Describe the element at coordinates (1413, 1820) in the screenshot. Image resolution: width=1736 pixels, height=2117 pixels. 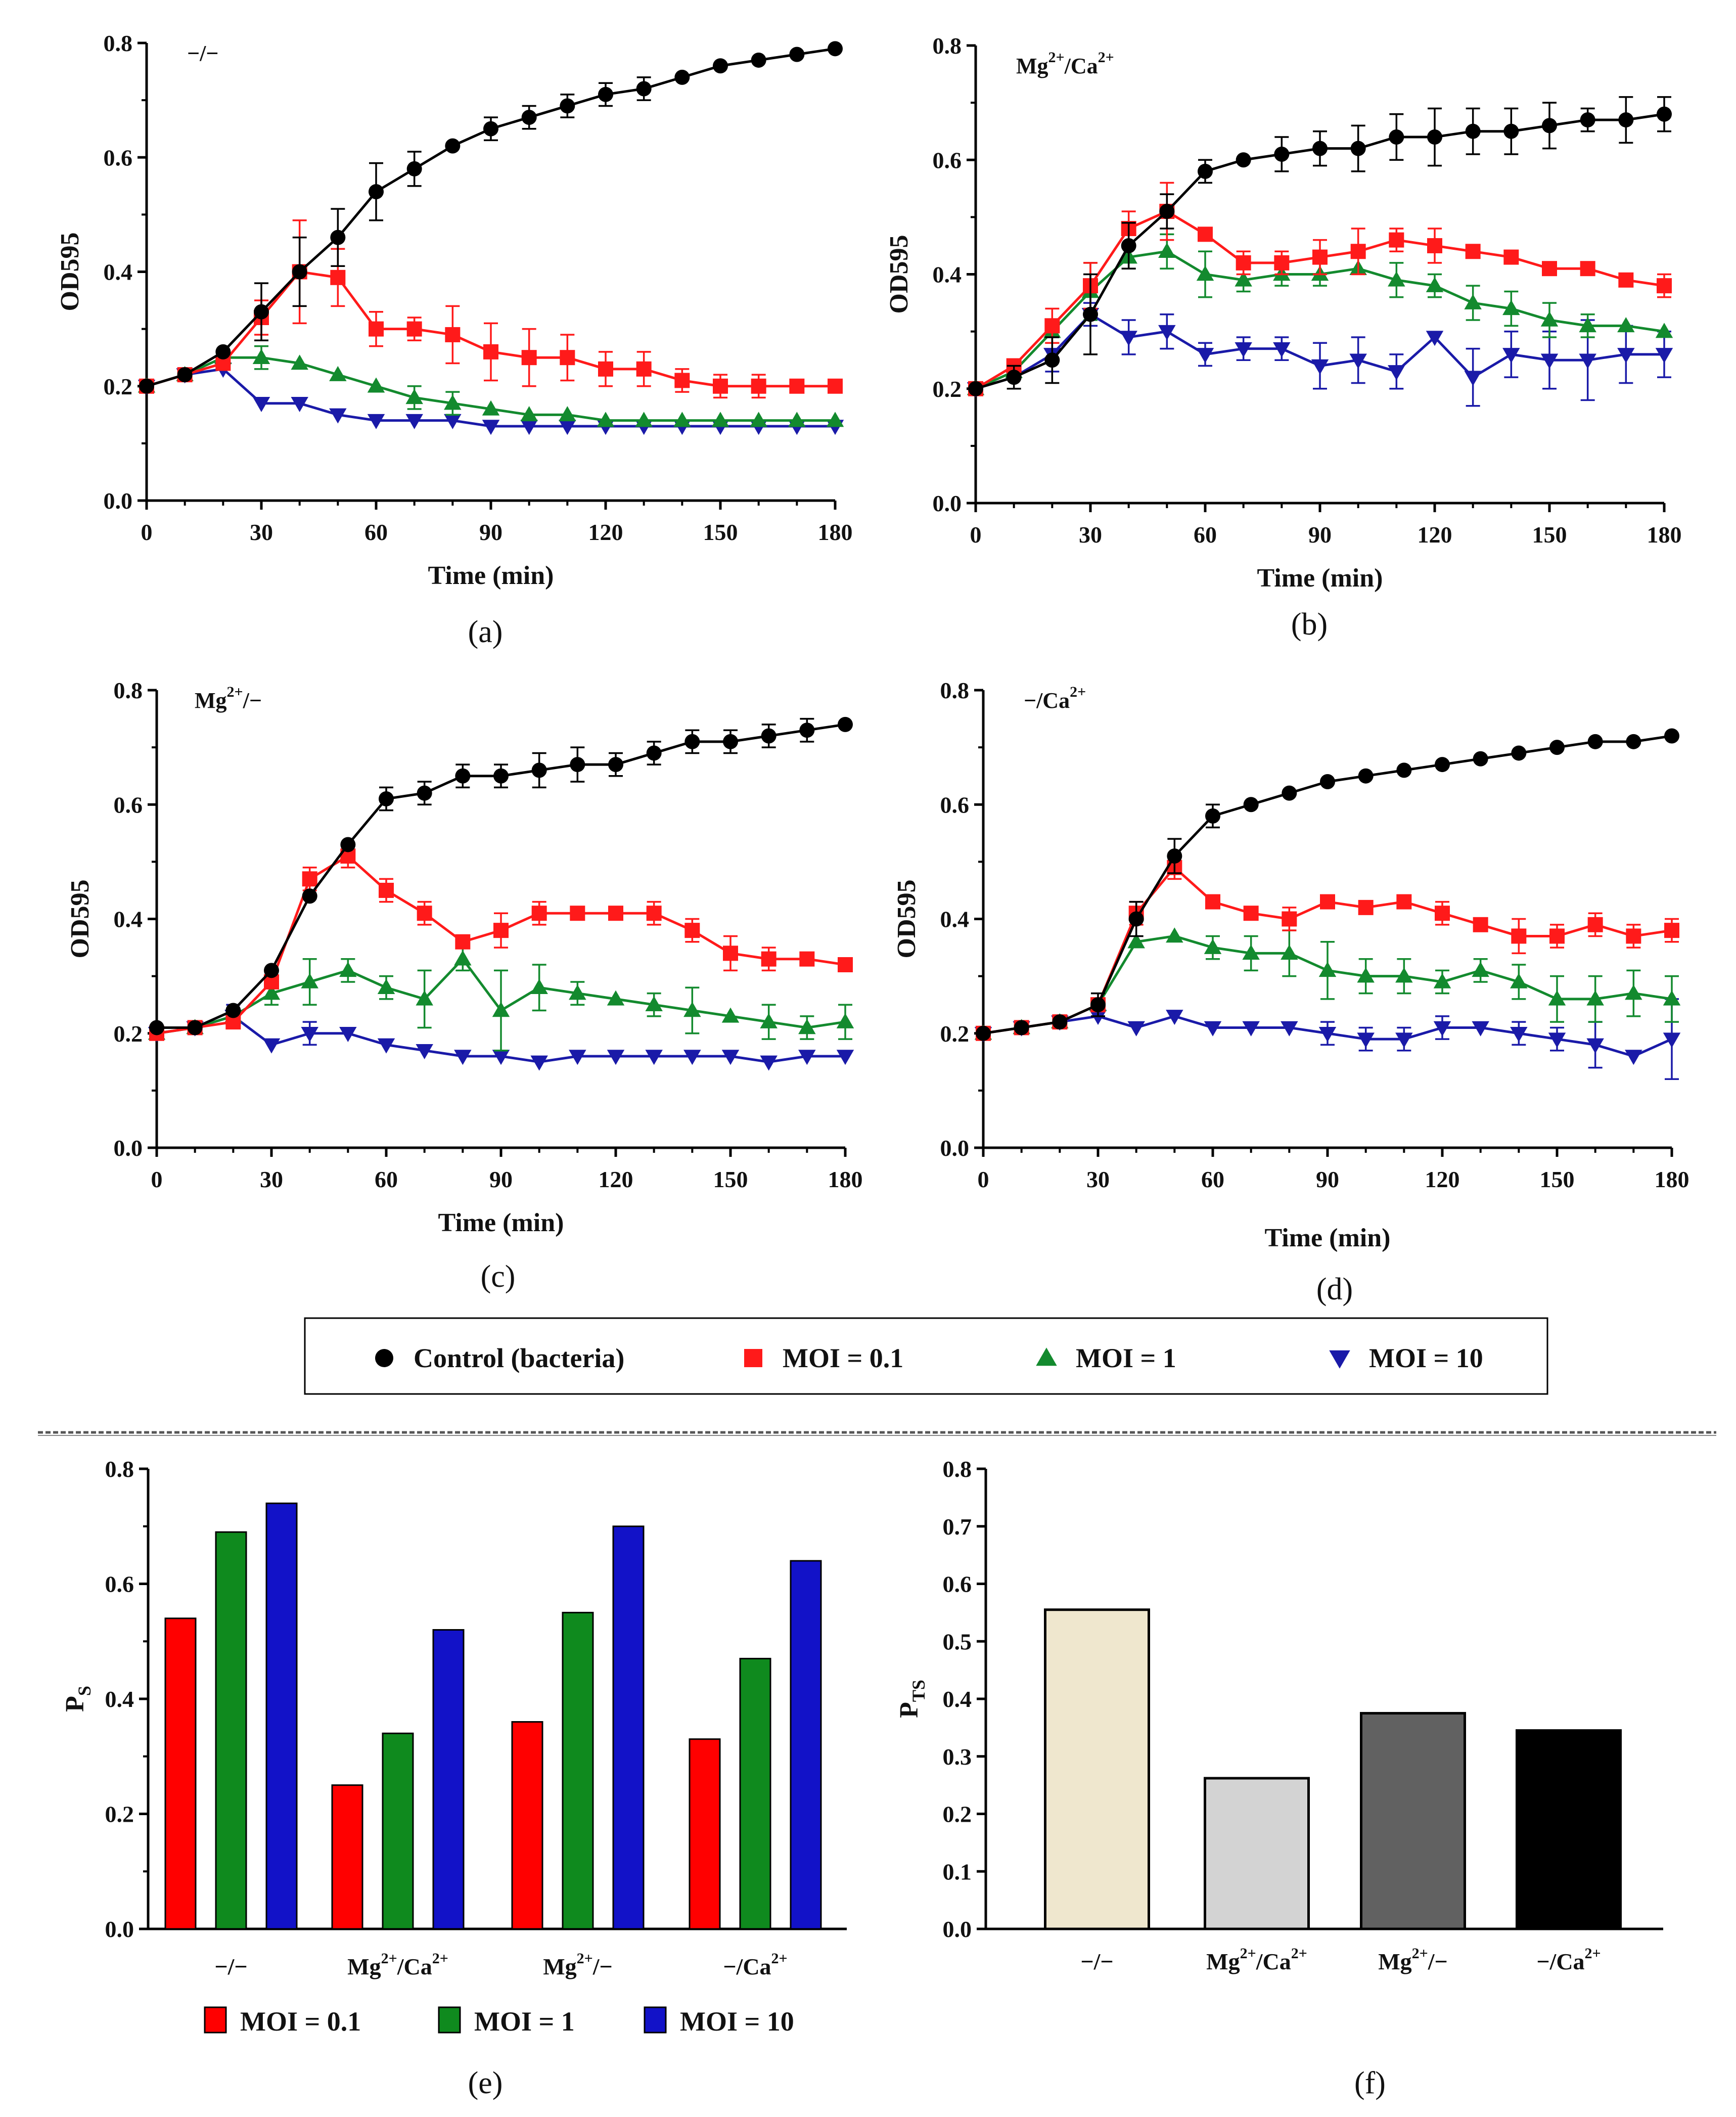
I see `bar` at that location.